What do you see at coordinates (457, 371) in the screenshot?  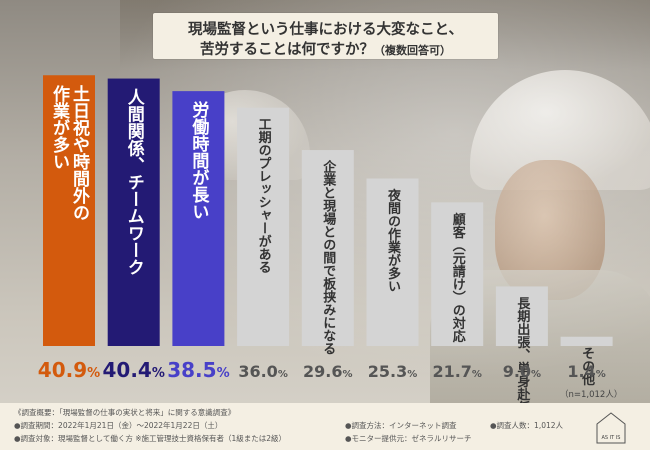 I see `value-label-7: 21.7%` at bounding box center [457, 371].